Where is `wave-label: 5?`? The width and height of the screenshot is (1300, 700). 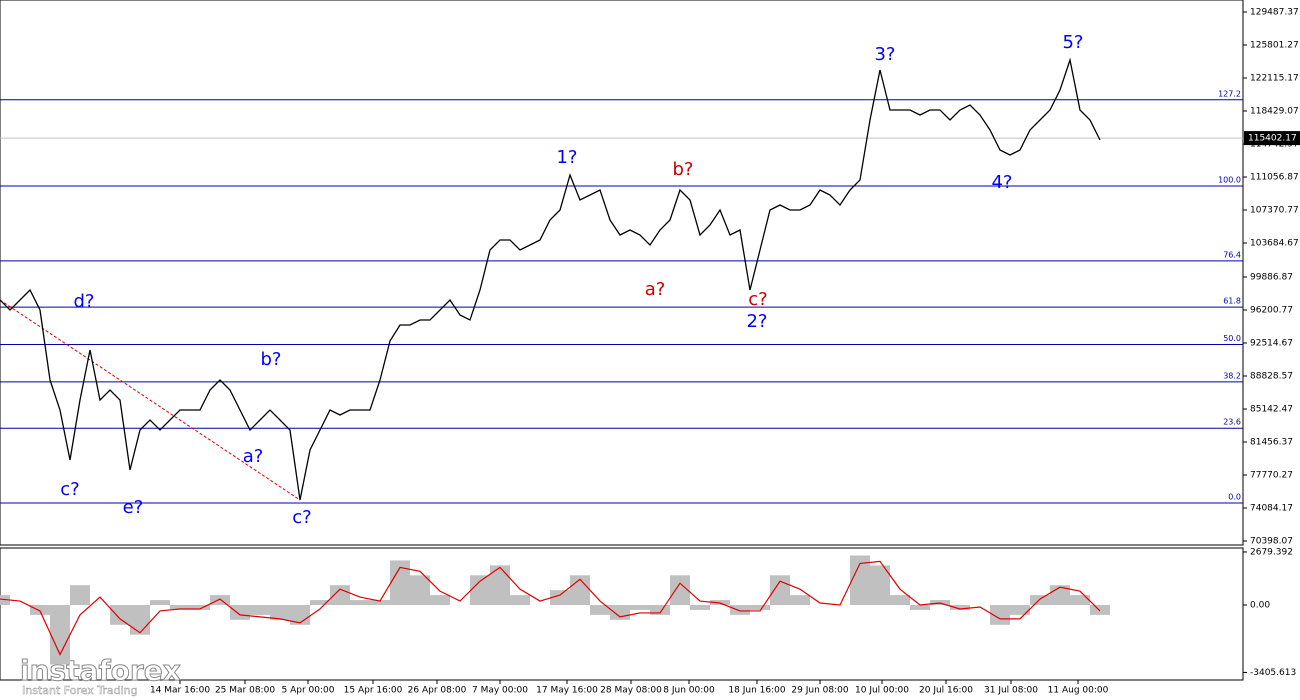 wave-label: 5? is located at coordinates (1072, 42).